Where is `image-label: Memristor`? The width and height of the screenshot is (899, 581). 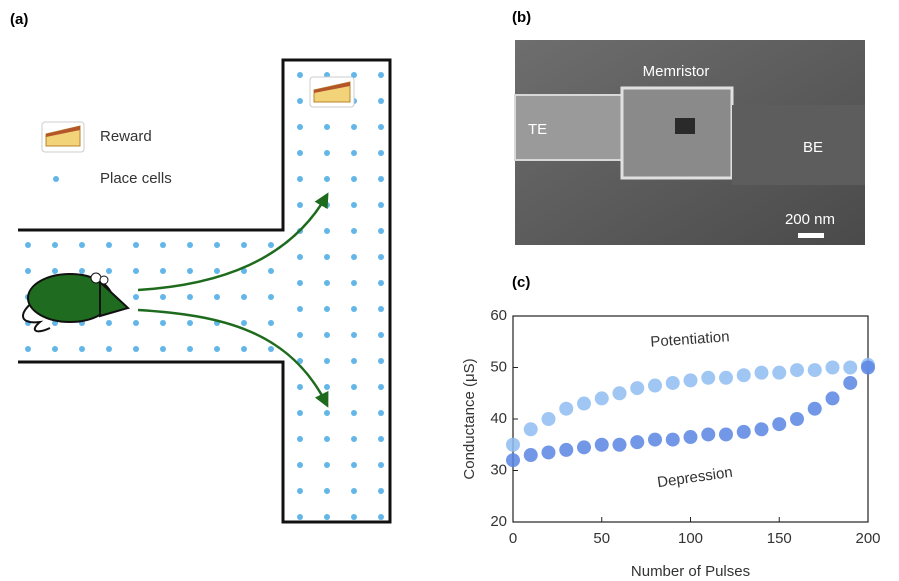 image-label: Memristor is located at coordinates (676, 71).